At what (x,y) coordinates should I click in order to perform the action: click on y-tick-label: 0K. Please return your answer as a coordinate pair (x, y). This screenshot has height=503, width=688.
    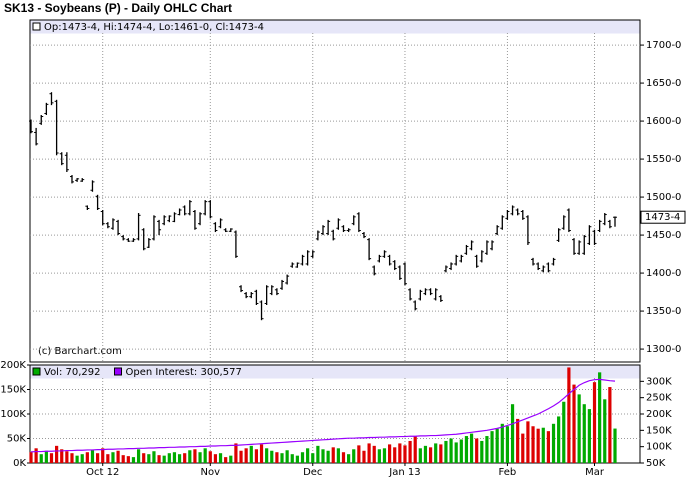
    Looking at the image, I should click on (19, 463).